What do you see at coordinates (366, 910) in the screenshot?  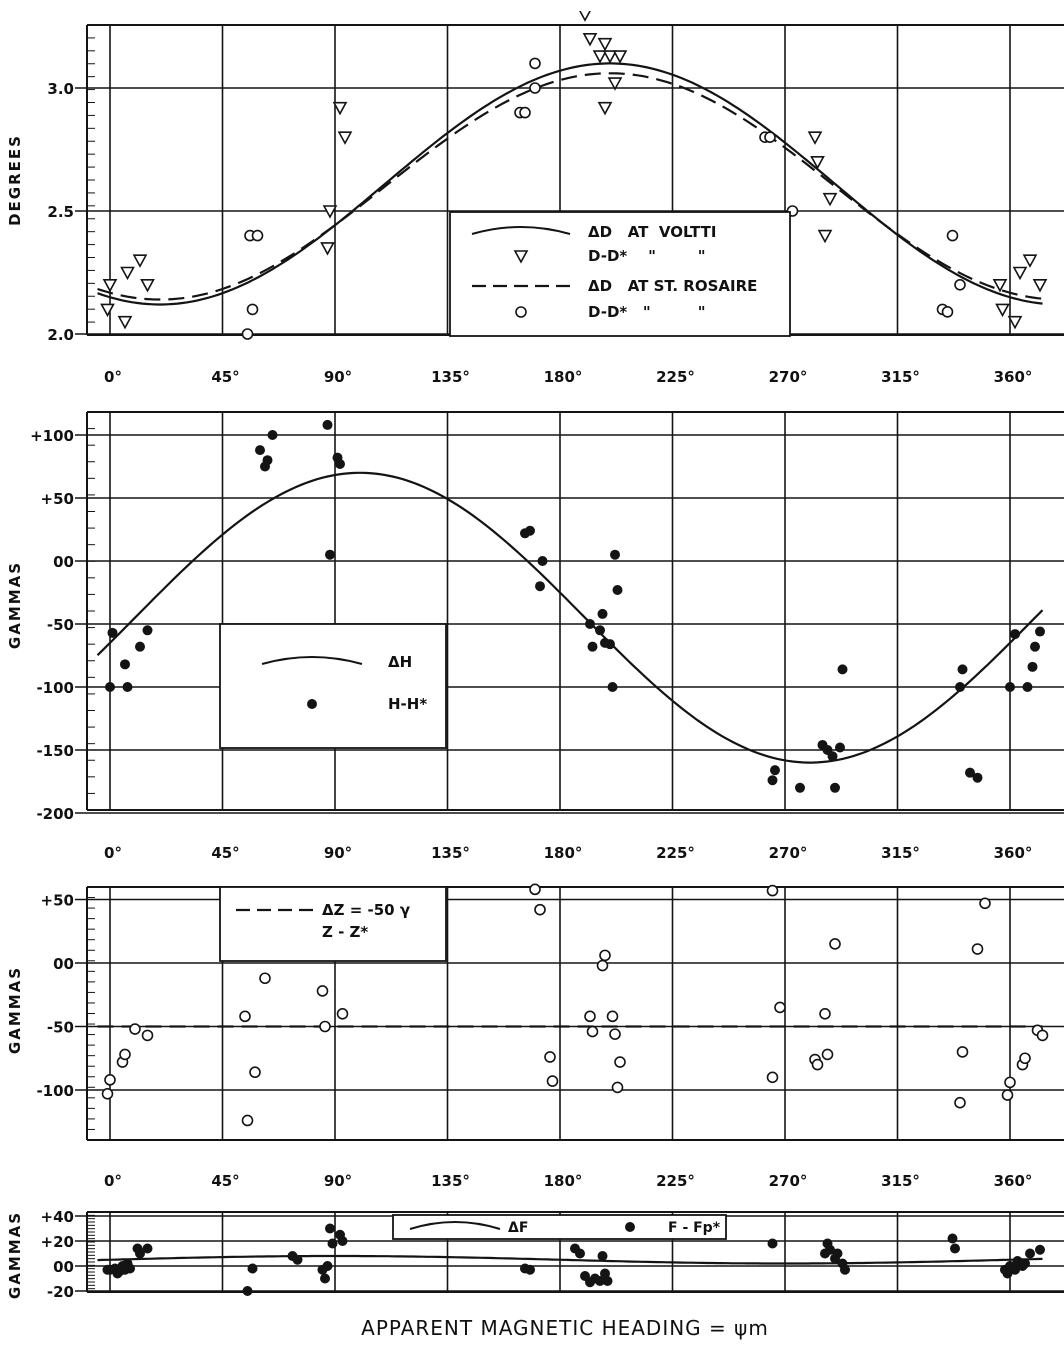 I see `legend-label: ΔZ = -50 γ` at bounding box center [366, 910].